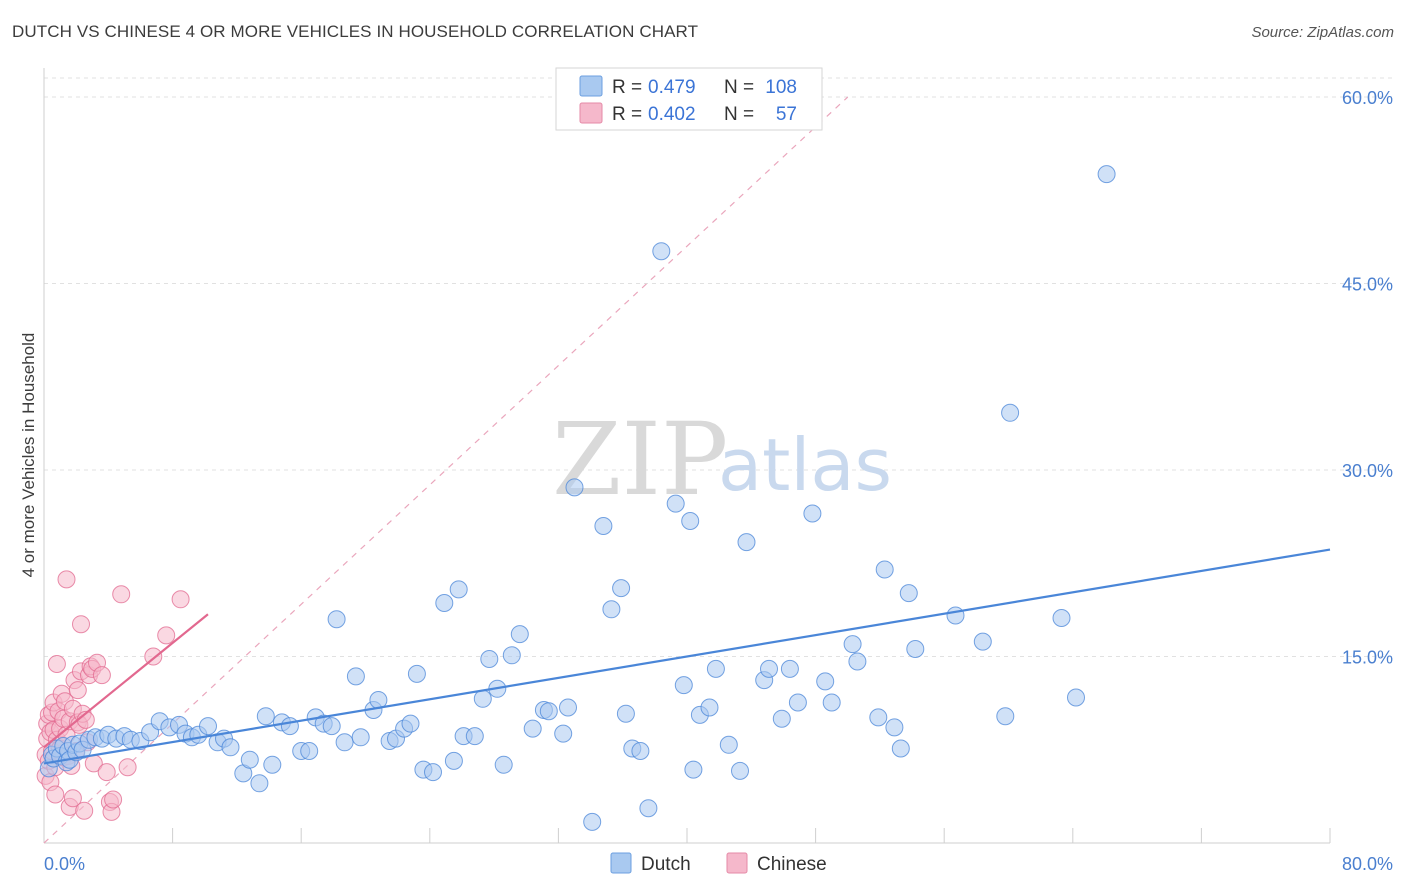 The image size is (1406, 892). I want to click on series-legend-dutch: Dutch, so click(666, 864).